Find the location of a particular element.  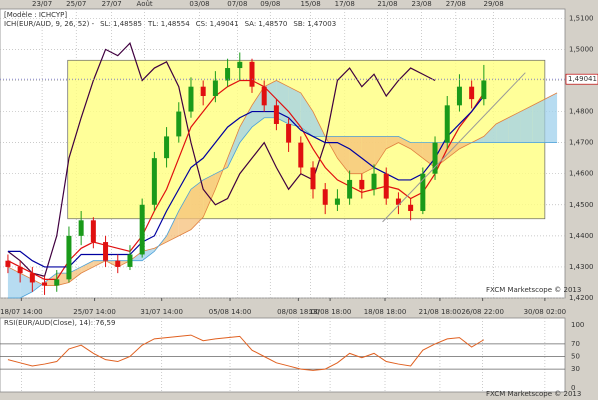

y-tick-label: 1,4700 is located at coordinates (581, 143).